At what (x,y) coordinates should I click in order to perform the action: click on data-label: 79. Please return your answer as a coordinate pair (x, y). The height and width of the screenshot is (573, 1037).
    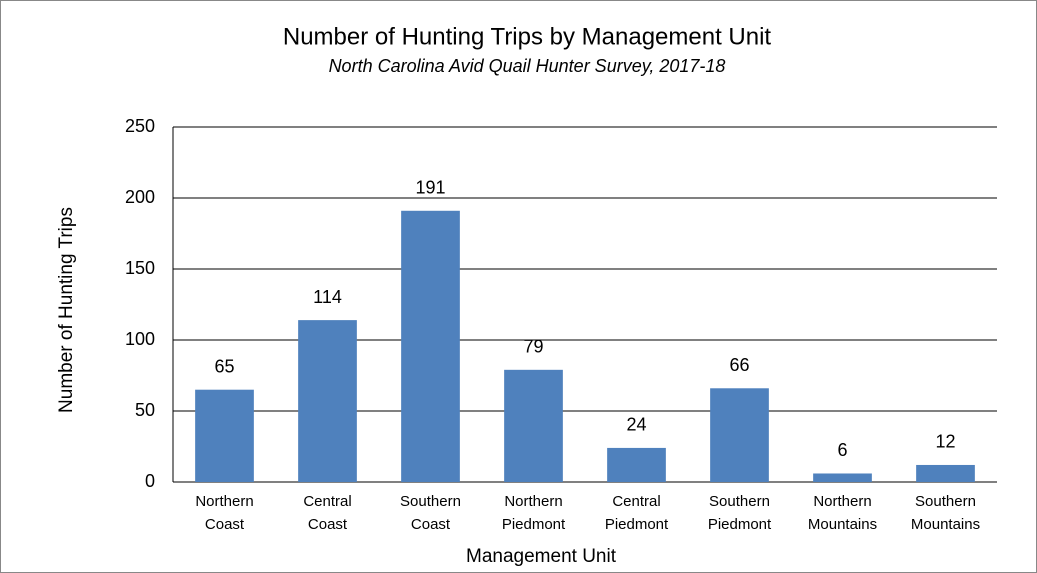
    Looking at the image, I should click on (533, 347).